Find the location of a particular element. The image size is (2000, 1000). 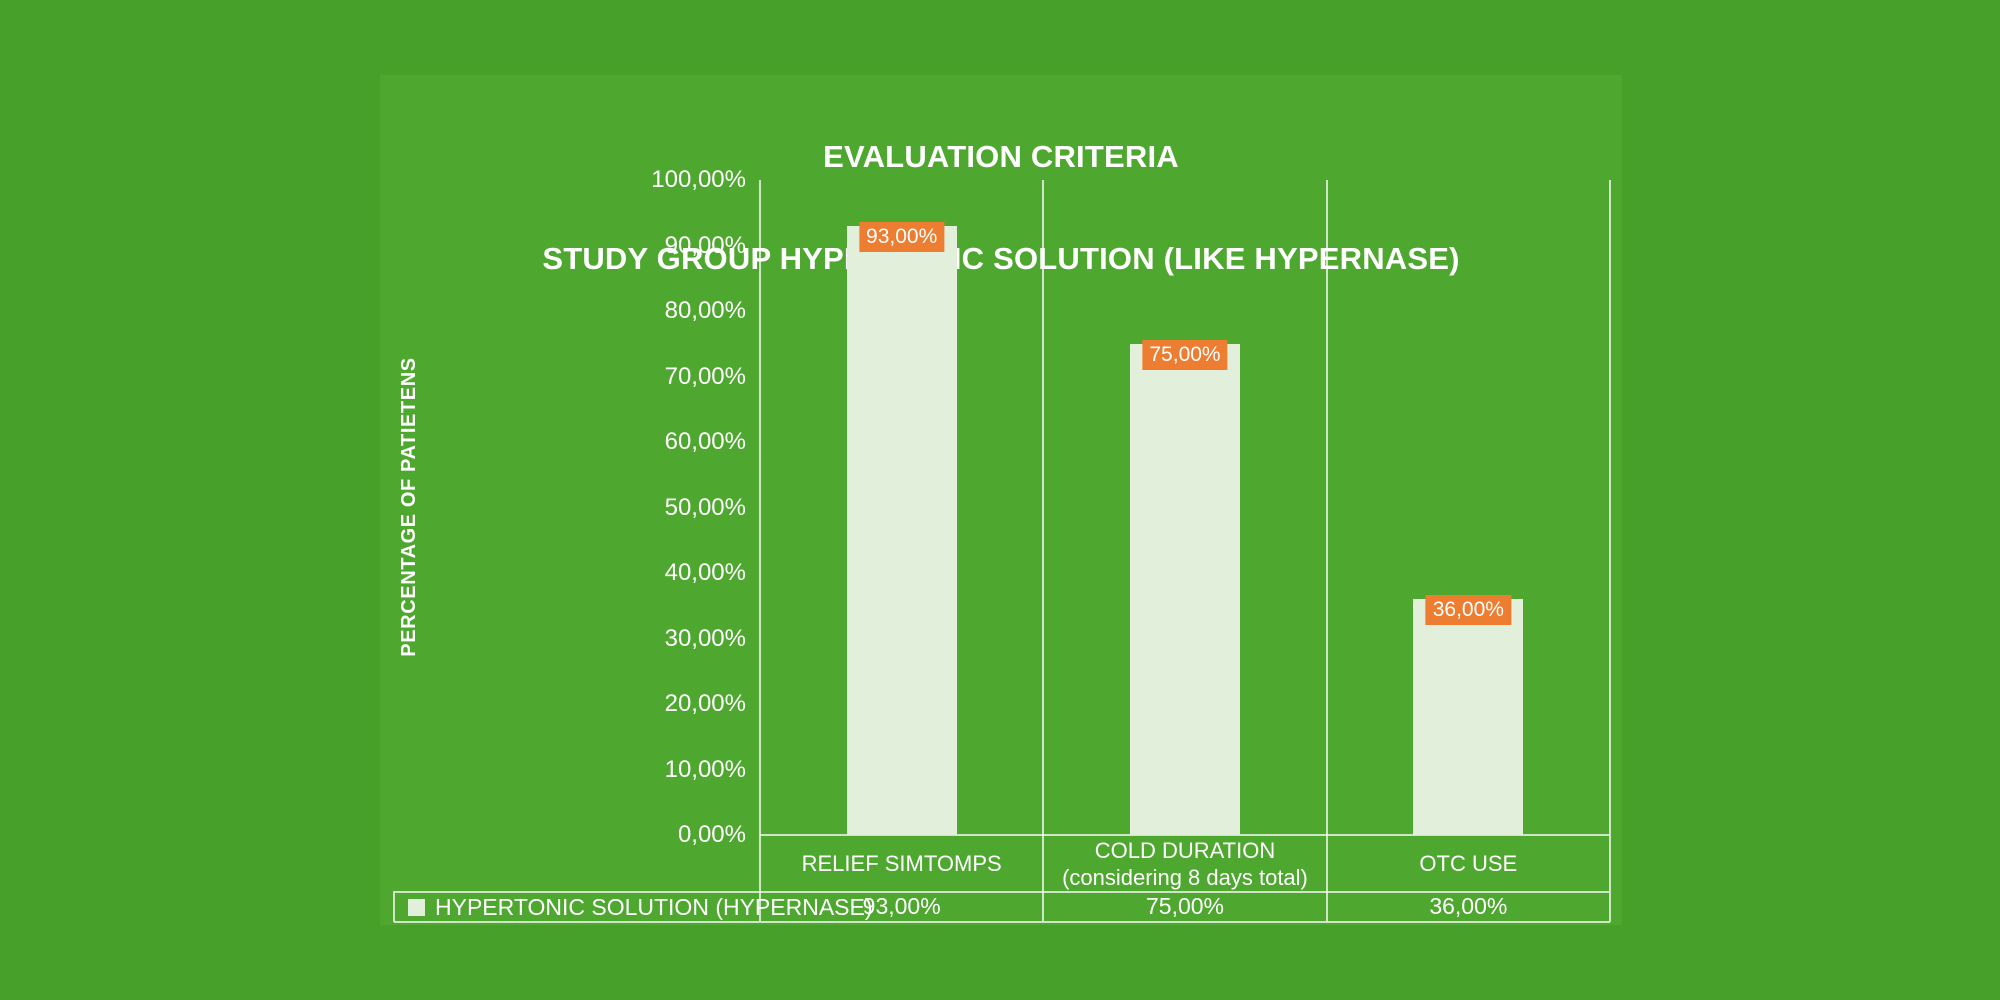

y-tick-label: 50,00% is located at coordinates (705, 507).